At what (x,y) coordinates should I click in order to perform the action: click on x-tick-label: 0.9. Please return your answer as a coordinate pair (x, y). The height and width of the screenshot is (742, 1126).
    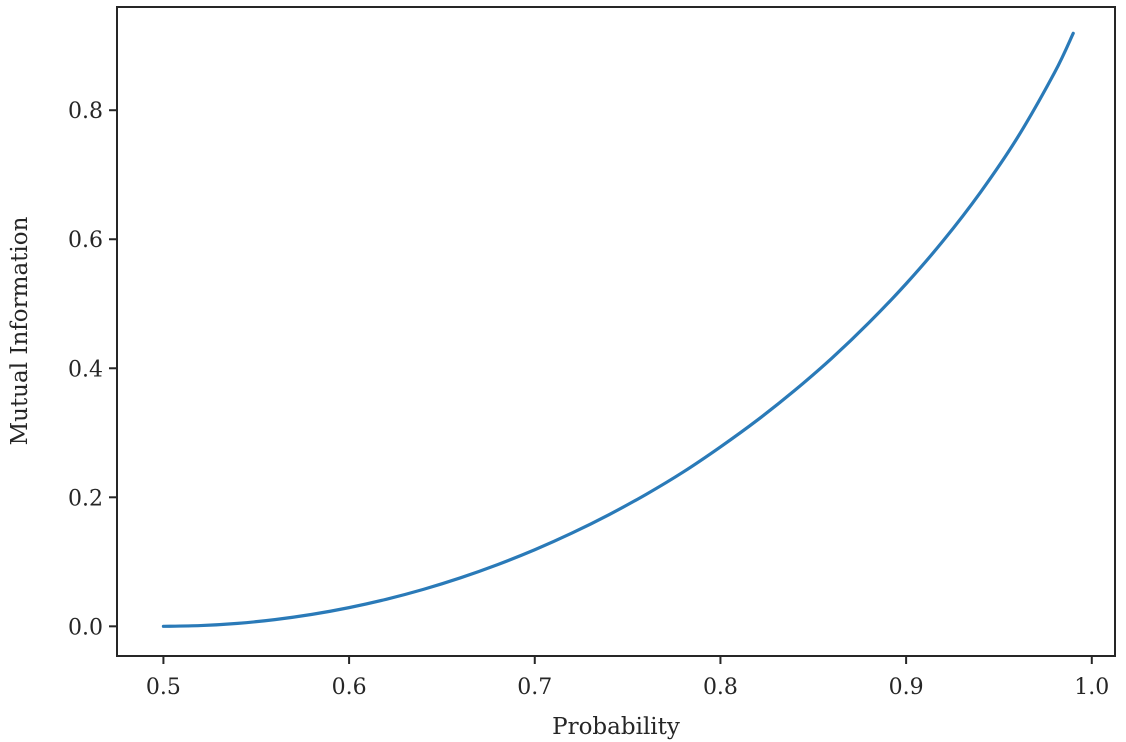
    Looking at the image, I should click on (906, 687).